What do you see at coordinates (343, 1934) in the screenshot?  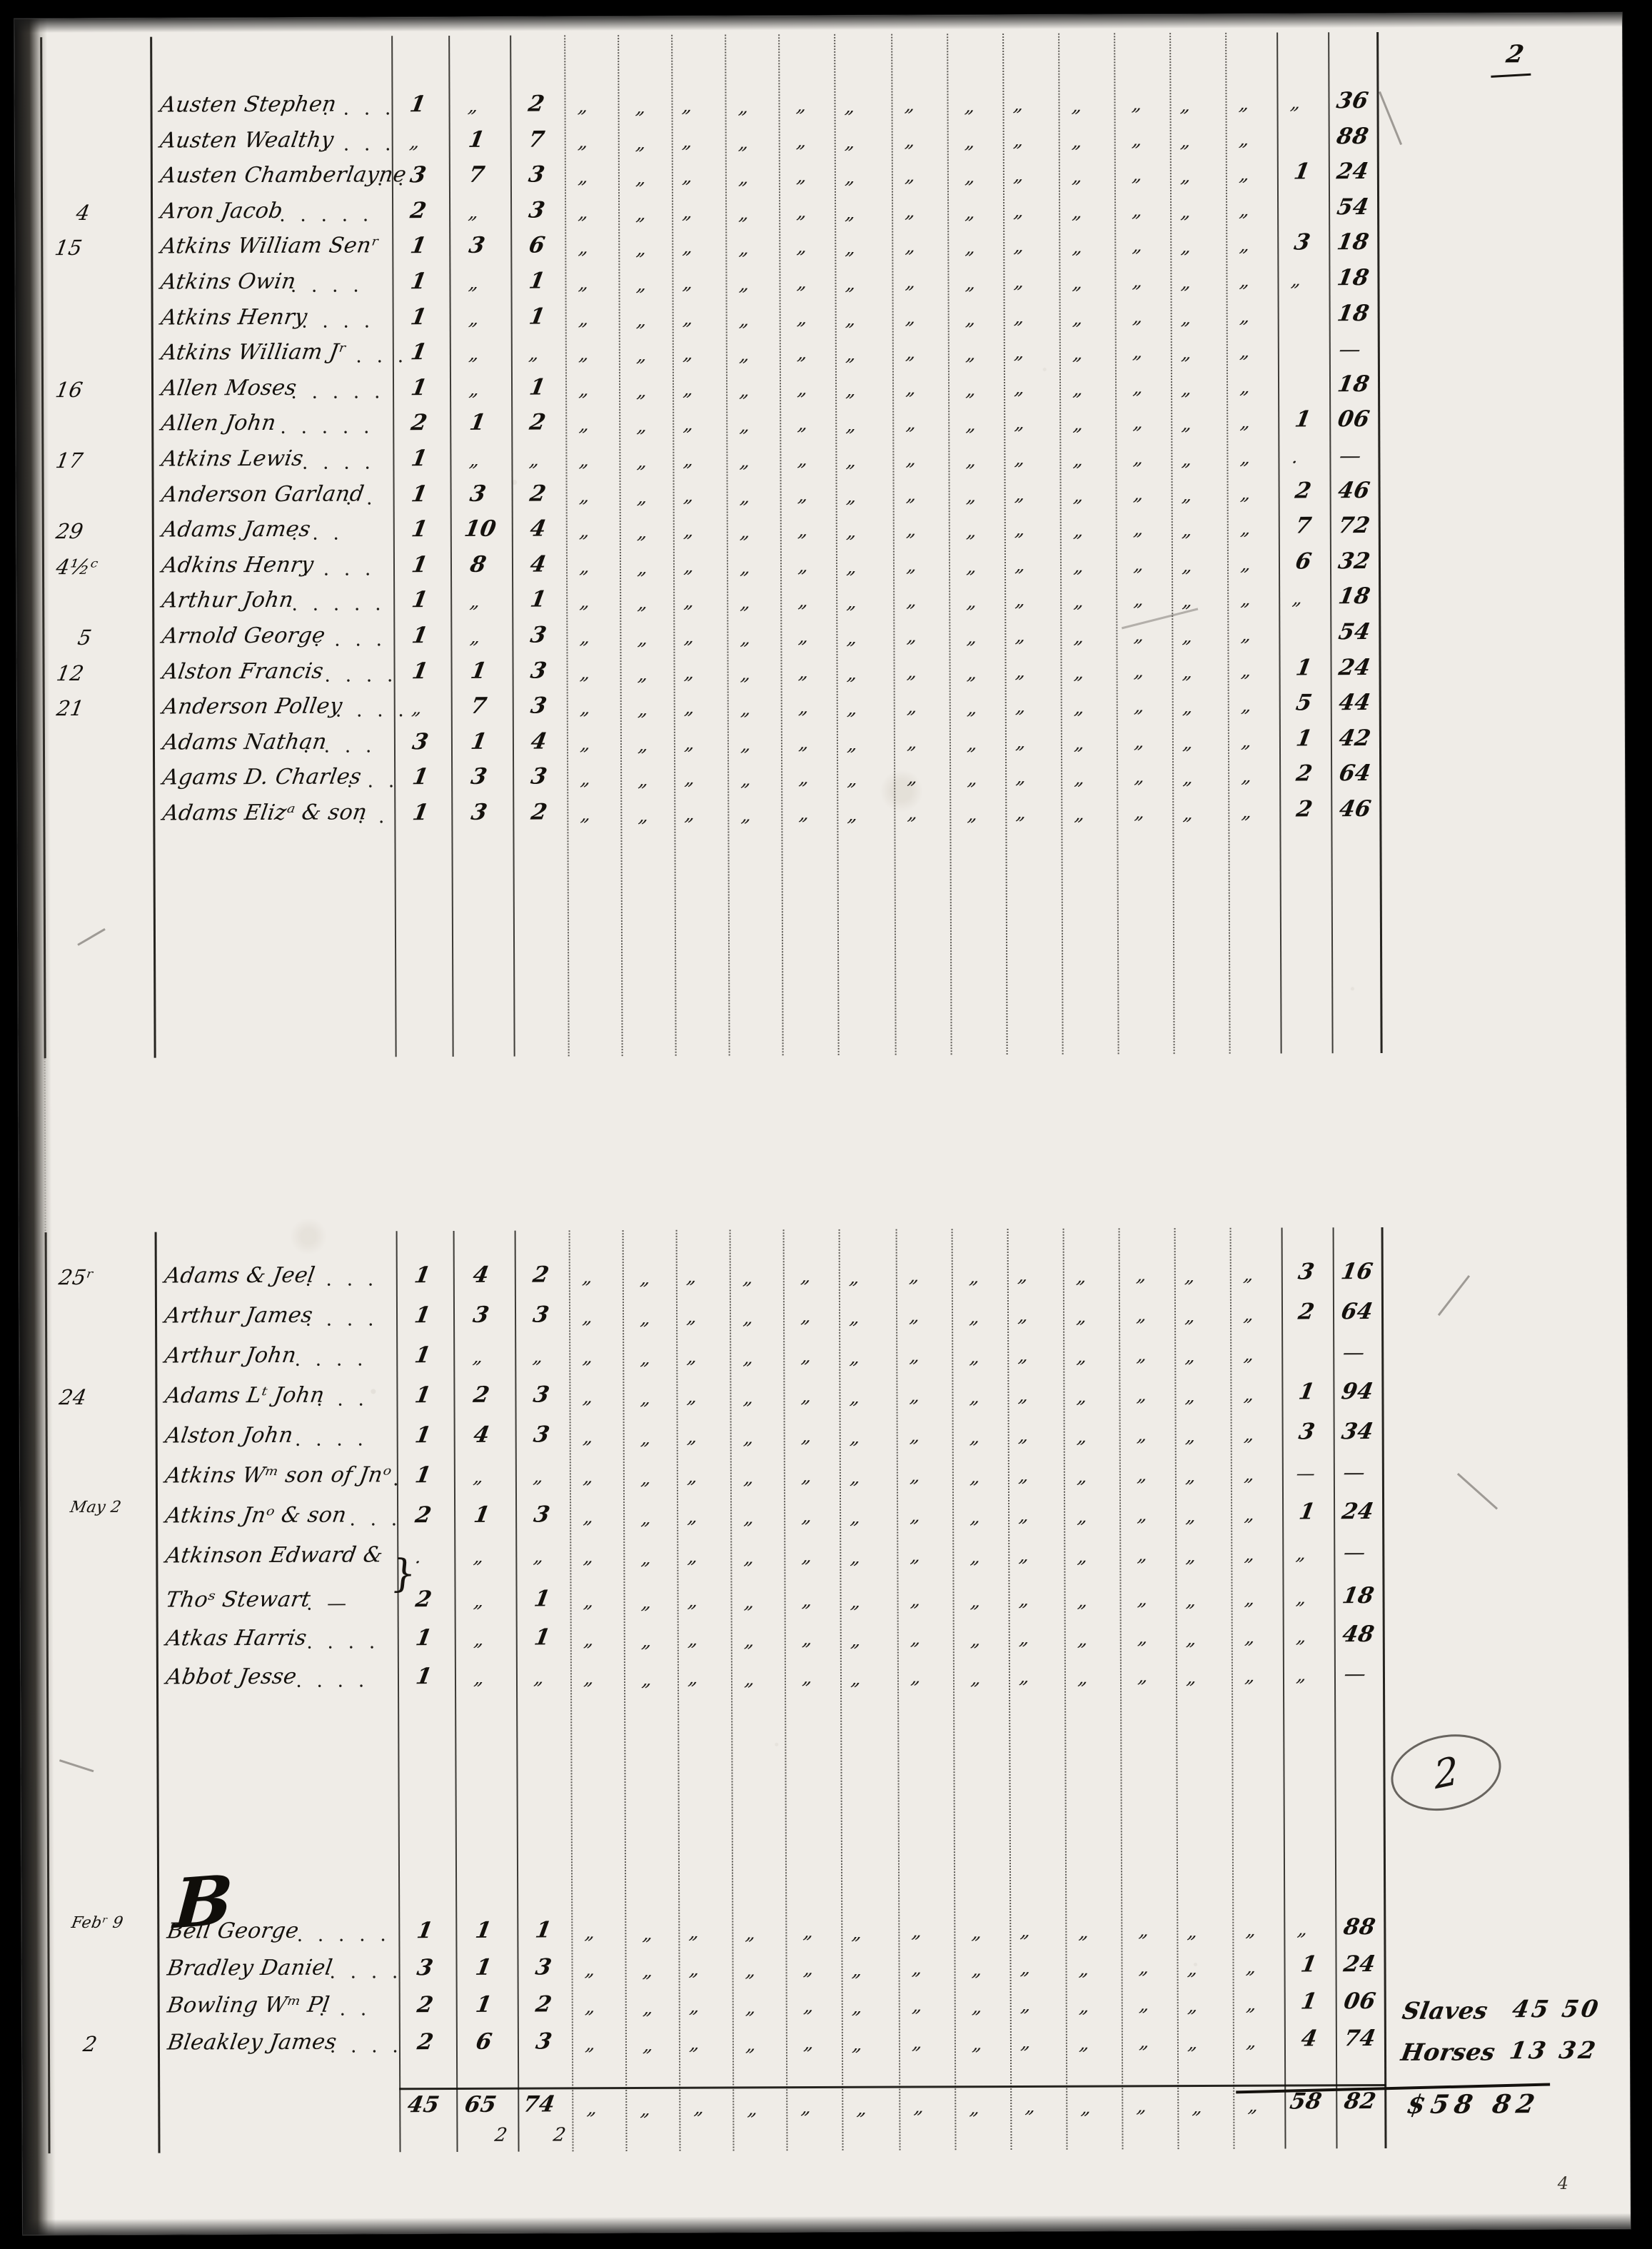 I see `row-leader-dots: . . . . .` at bounding box center [343, 1934].